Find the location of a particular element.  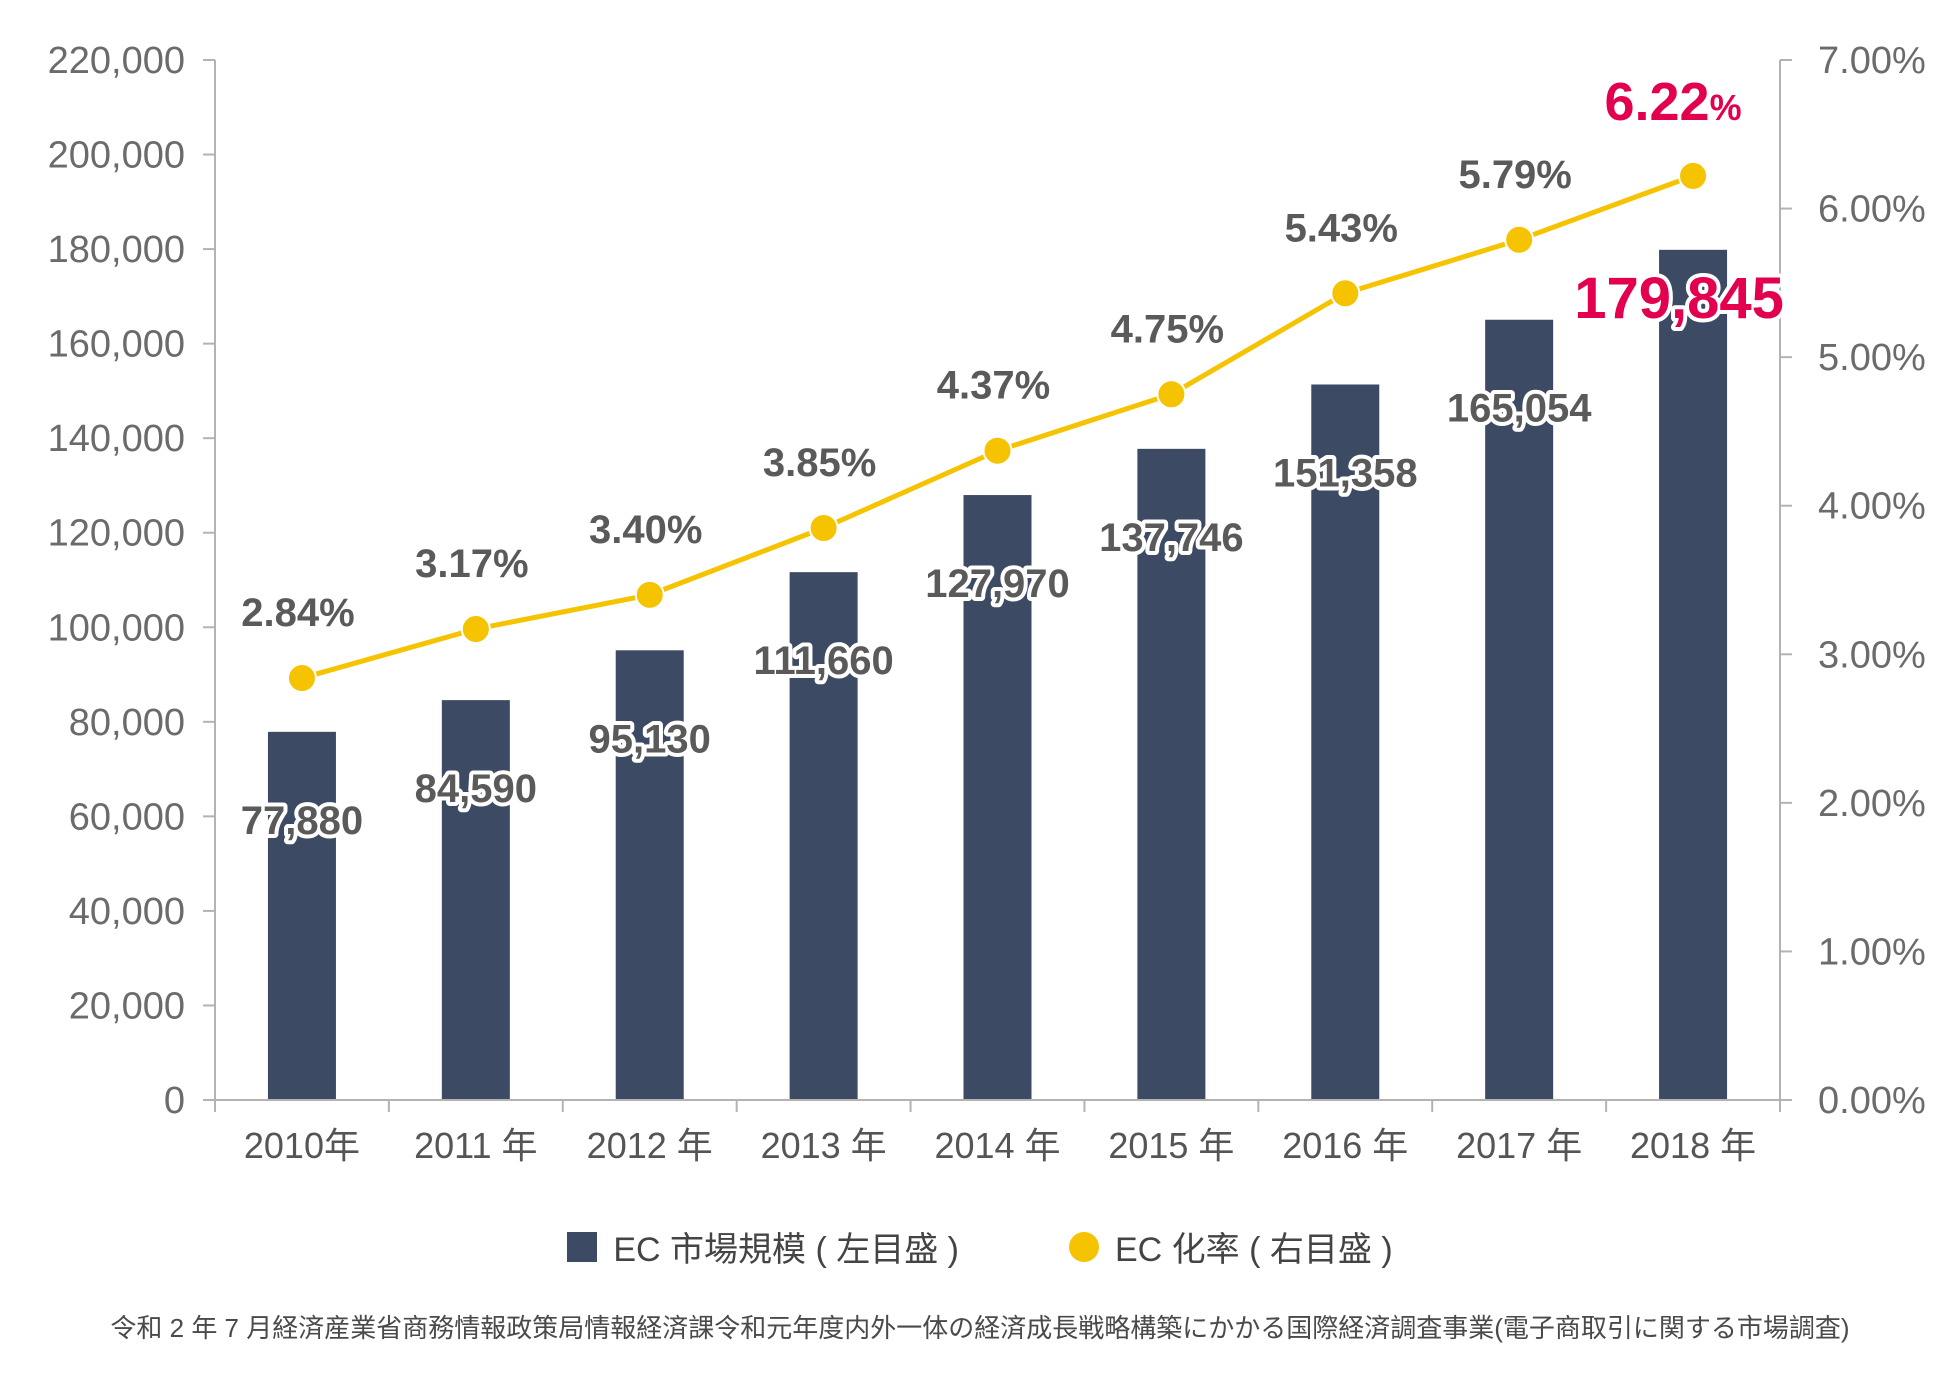

bar-value-label: 151,358 is located at coordinates (1345, 473).